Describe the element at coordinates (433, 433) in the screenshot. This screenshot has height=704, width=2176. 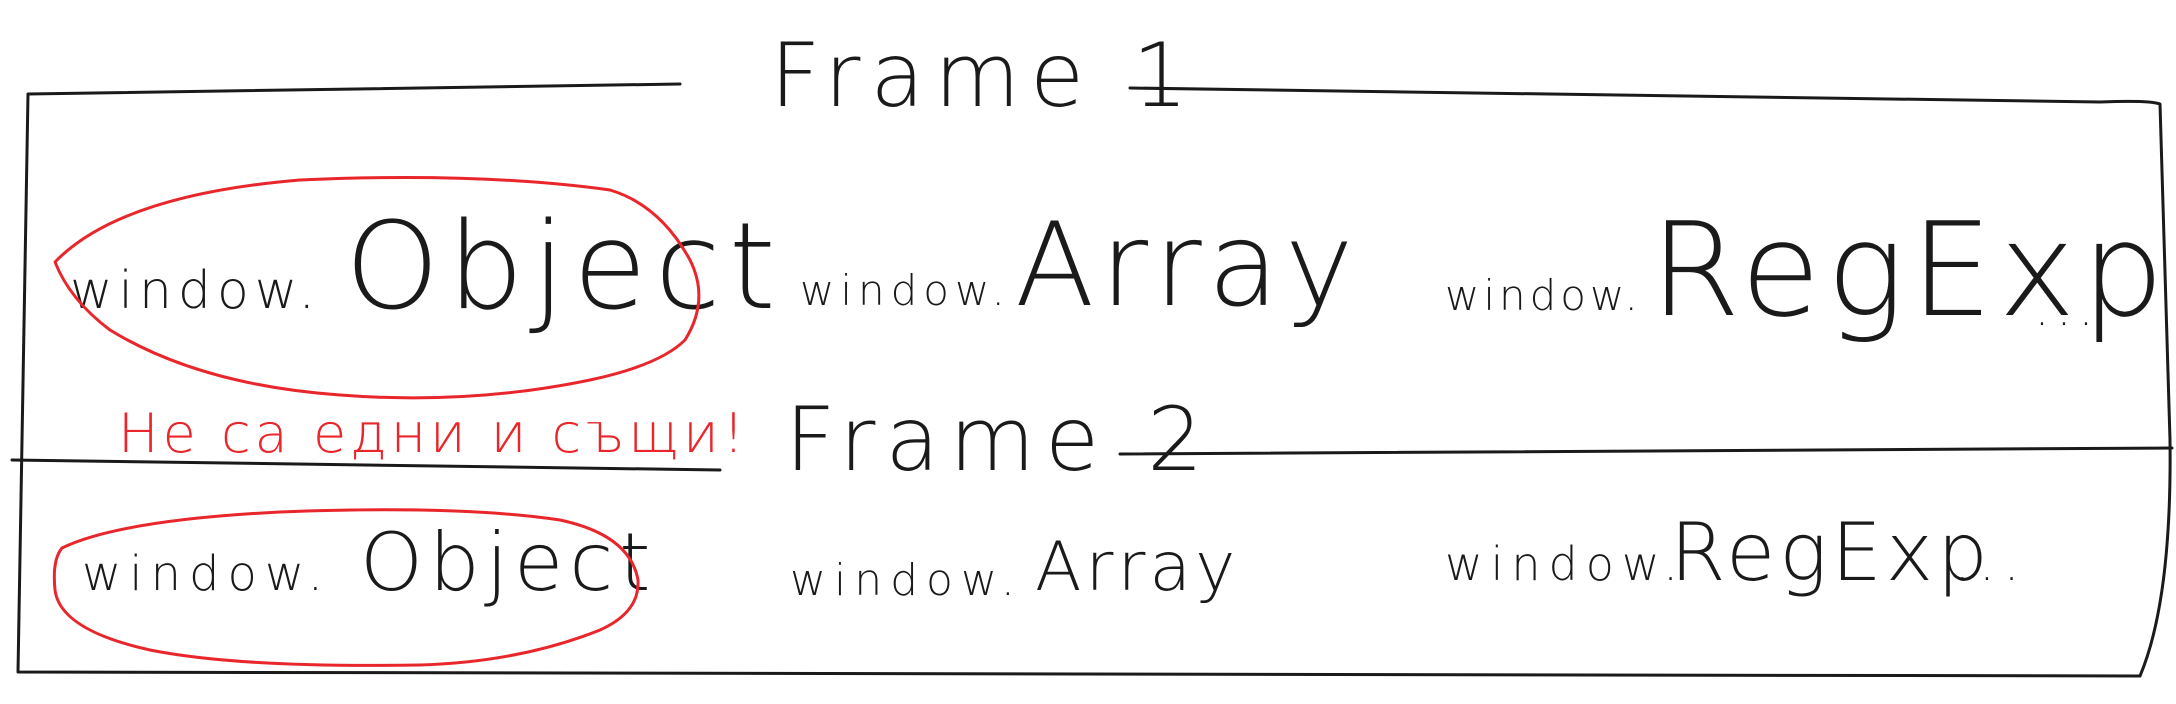
I see `annotation-text: Не са едни и същи!` at that location.